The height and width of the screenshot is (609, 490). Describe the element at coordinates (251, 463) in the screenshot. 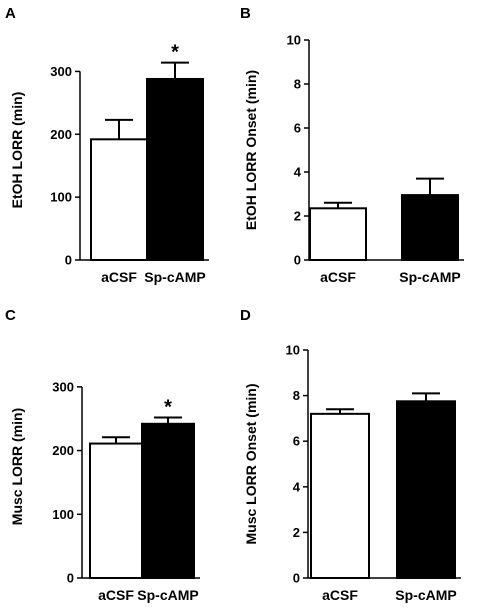

I see `y-axis-label: Musc LORR Onset (min)` at that location.